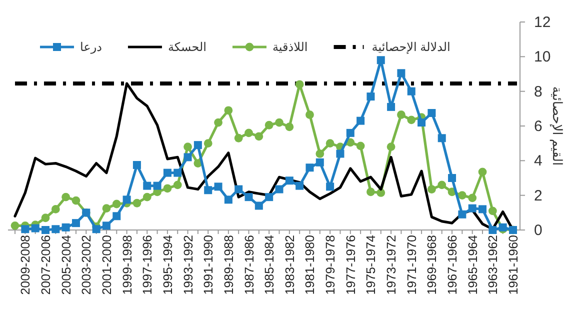 This screenshot has height=321, width=575. I want to click on x-tick-label: 2001-2000, so click(107, 264).